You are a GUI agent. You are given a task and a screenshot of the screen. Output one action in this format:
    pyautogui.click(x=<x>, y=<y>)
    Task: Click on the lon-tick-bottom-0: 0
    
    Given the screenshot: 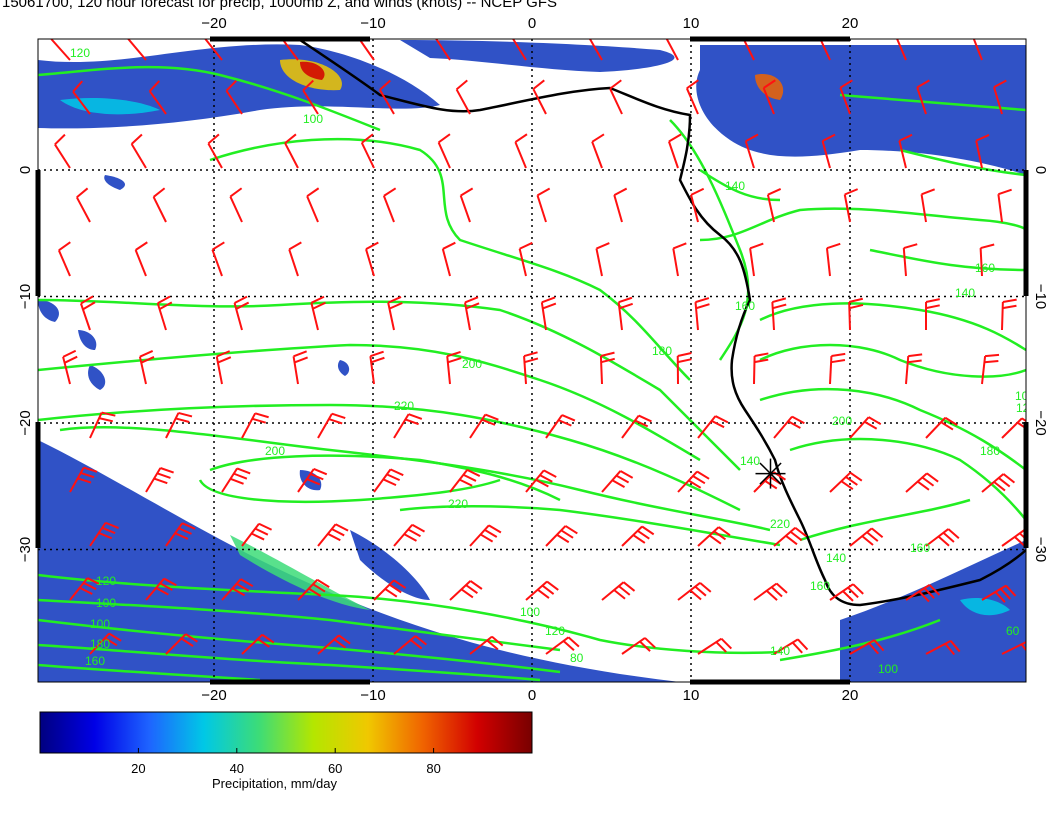 What is the action you would take?
    pyautogui.click(x=532, y=695)
    